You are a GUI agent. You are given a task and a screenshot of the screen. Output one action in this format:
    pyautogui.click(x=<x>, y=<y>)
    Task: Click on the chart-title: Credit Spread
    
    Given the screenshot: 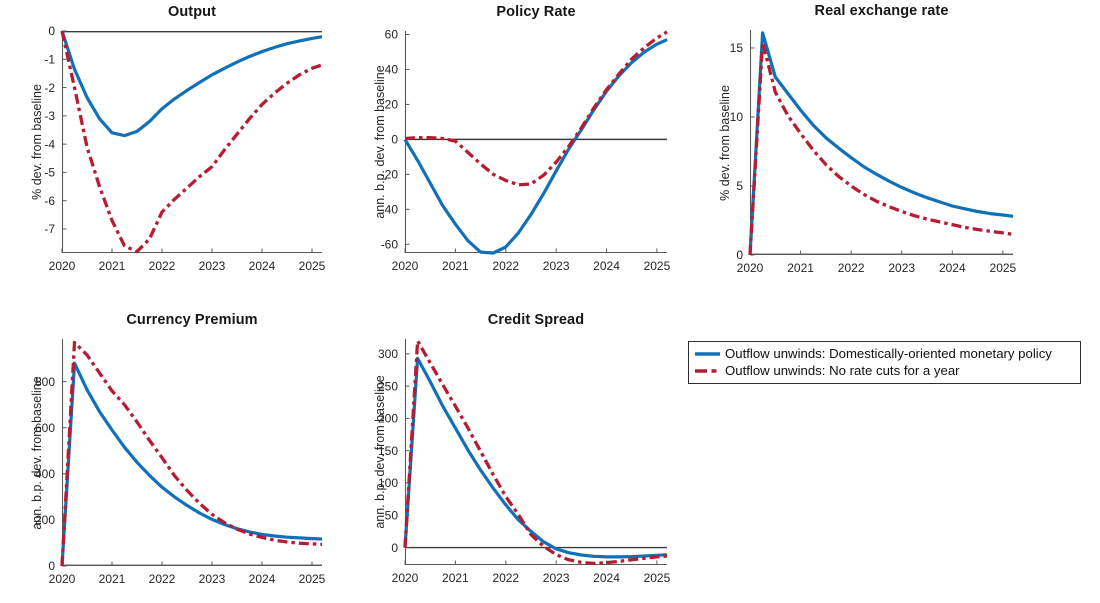 What is the action you would take?
    pyautogui.click(x=536, y=320)
    